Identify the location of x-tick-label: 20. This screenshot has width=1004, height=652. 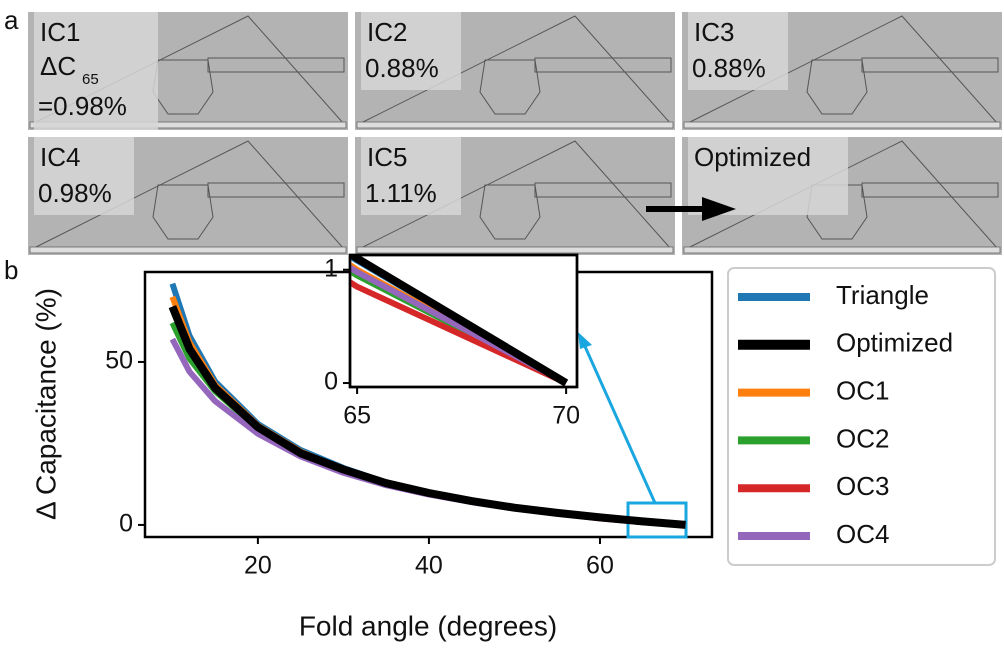
(258, 566).